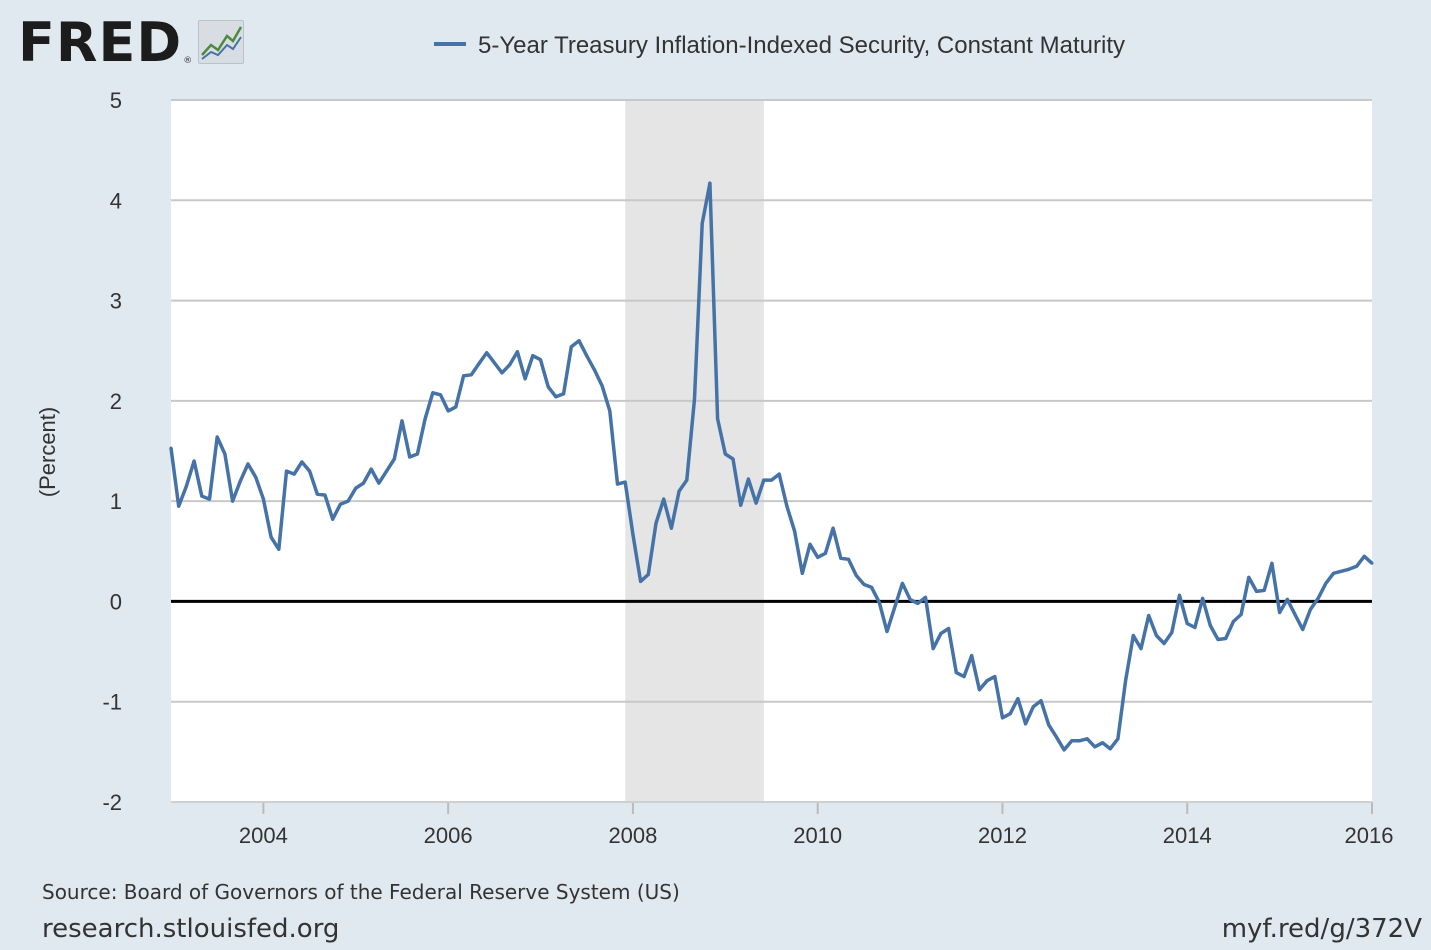  I want to click on y-tick-label: -2, so click(112, 802).